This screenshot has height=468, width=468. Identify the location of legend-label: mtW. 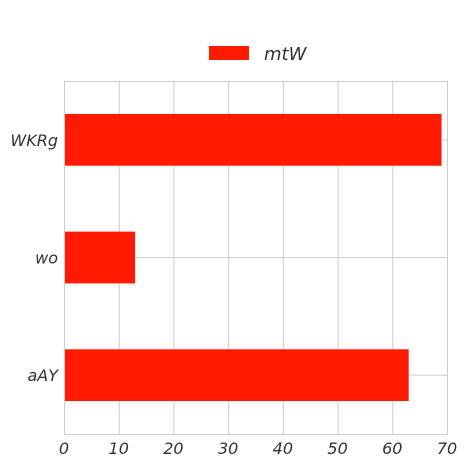
(286, 54).